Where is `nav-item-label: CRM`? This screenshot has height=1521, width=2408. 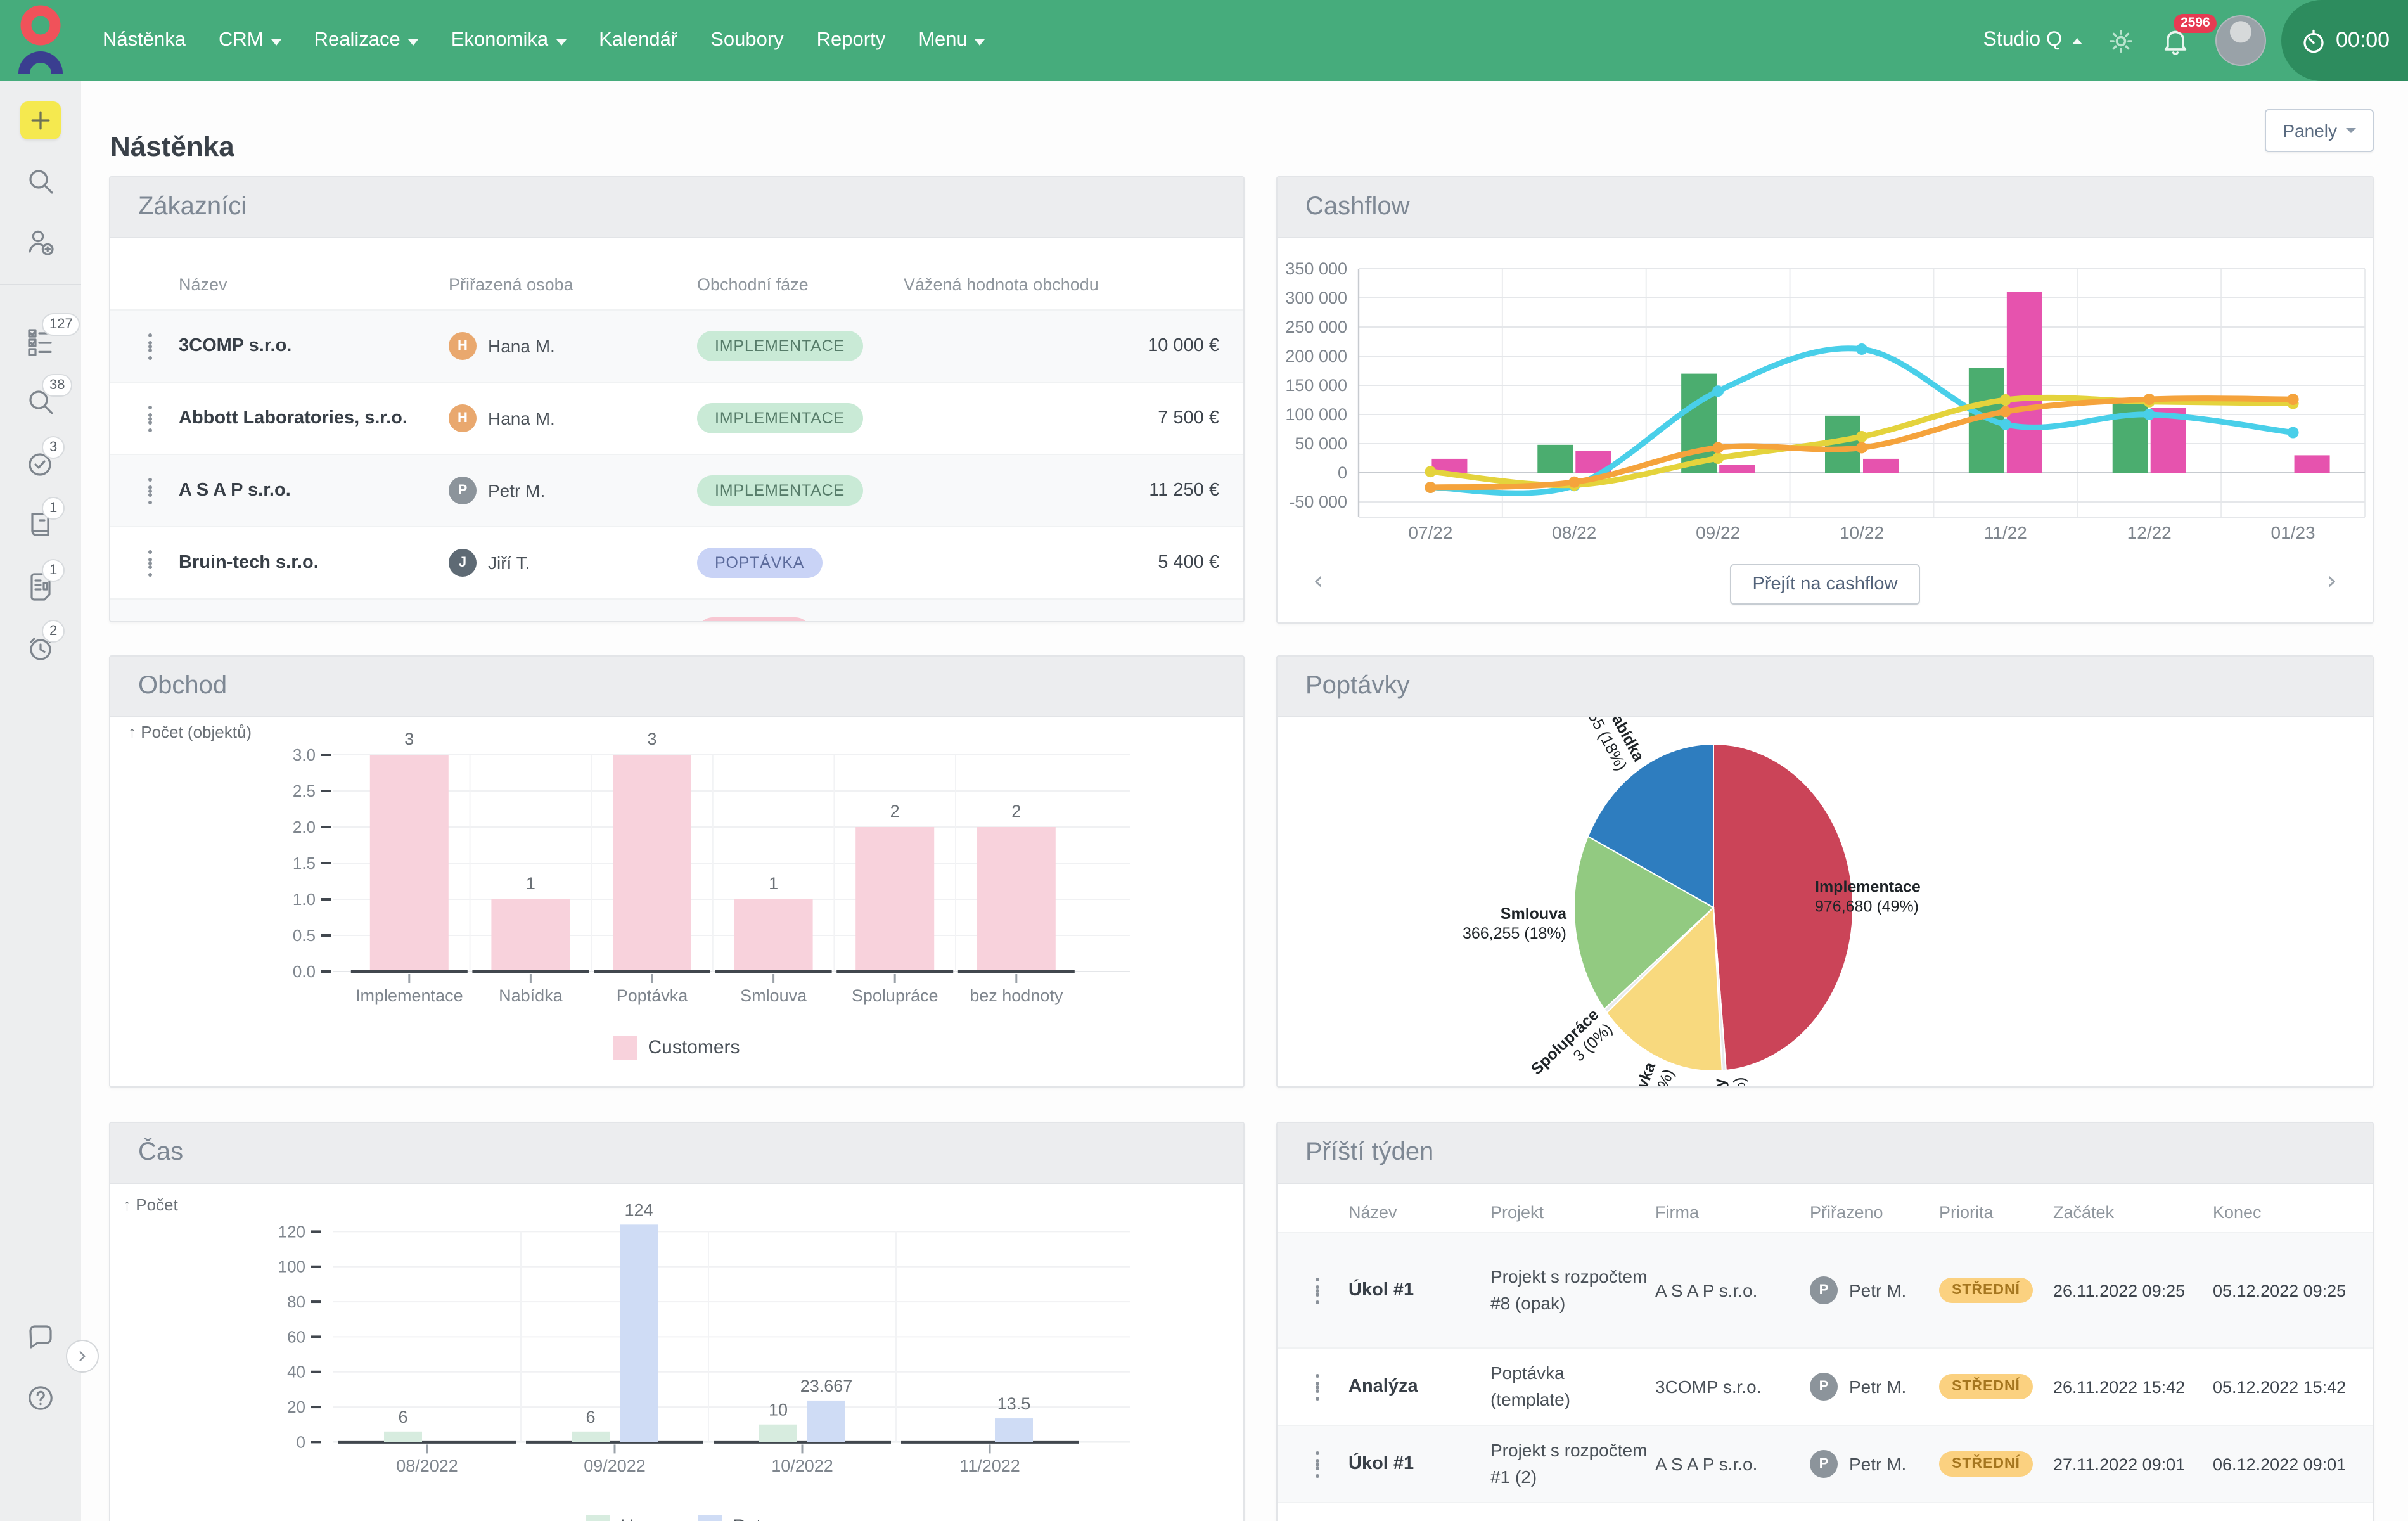 nav-item-label: CRM is located at coordinates (241, 40).